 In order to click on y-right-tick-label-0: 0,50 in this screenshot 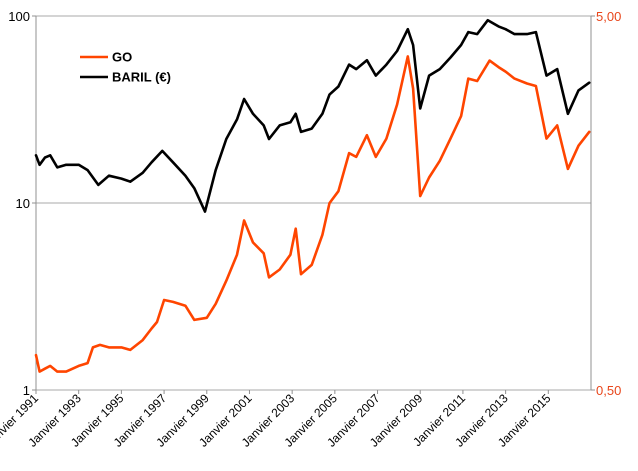, I will do `click(608, 390)`.